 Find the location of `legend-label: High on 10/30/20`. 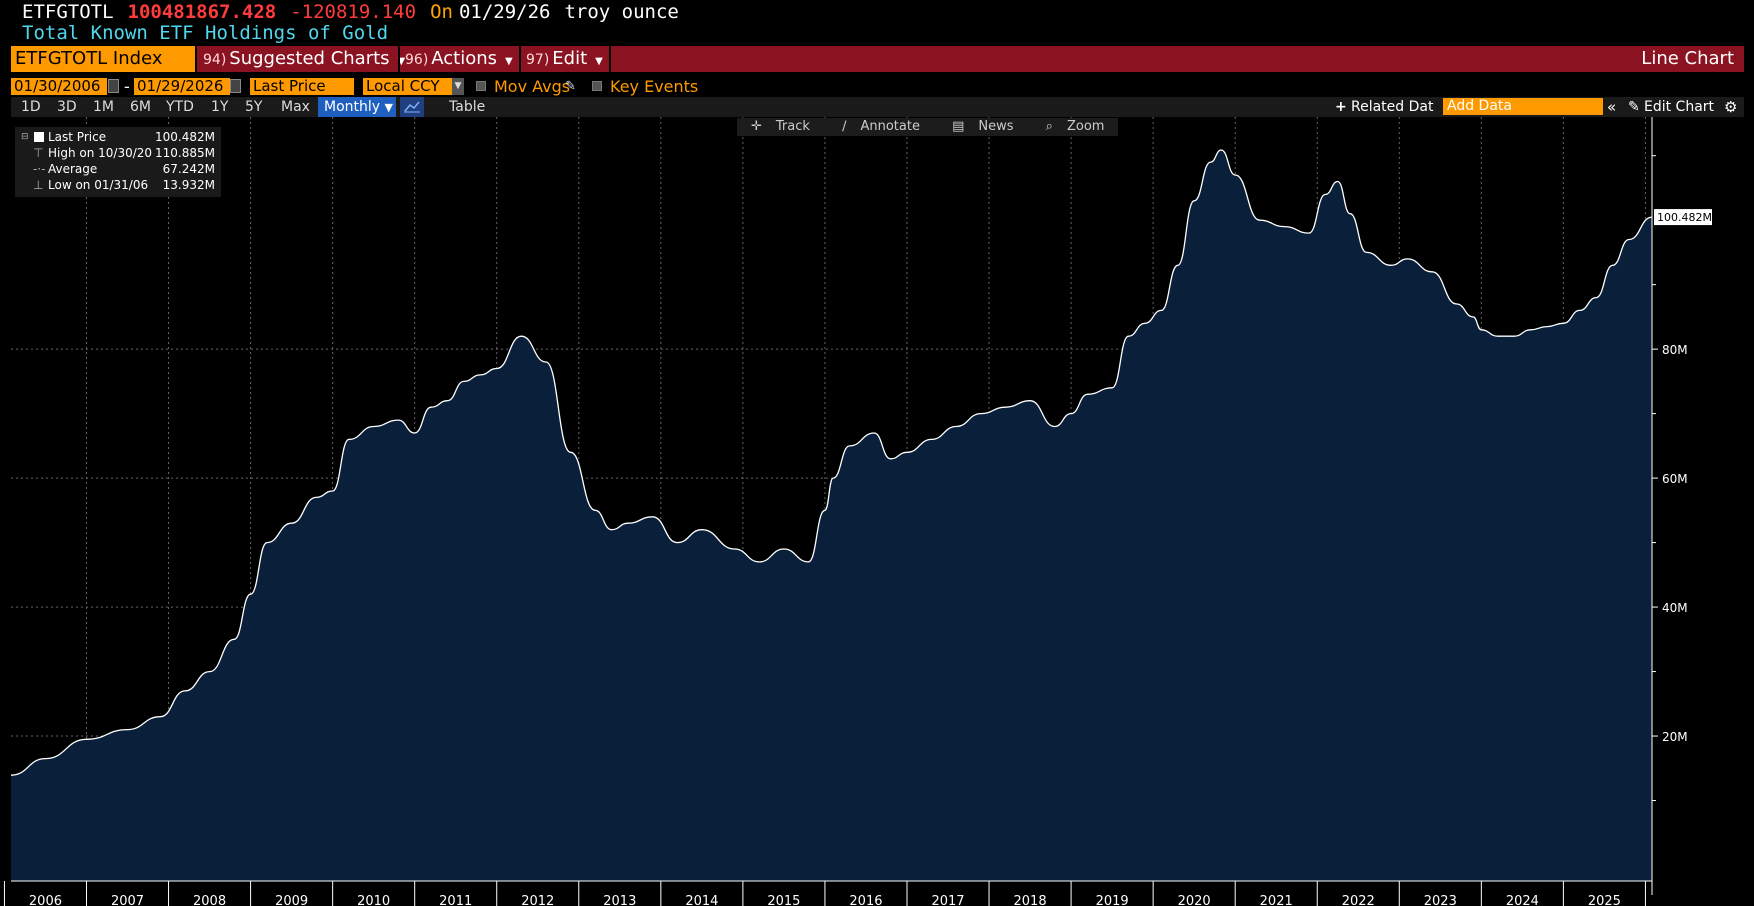

legend-label: High on 10/30/20 is located at coordinates (100, 153).